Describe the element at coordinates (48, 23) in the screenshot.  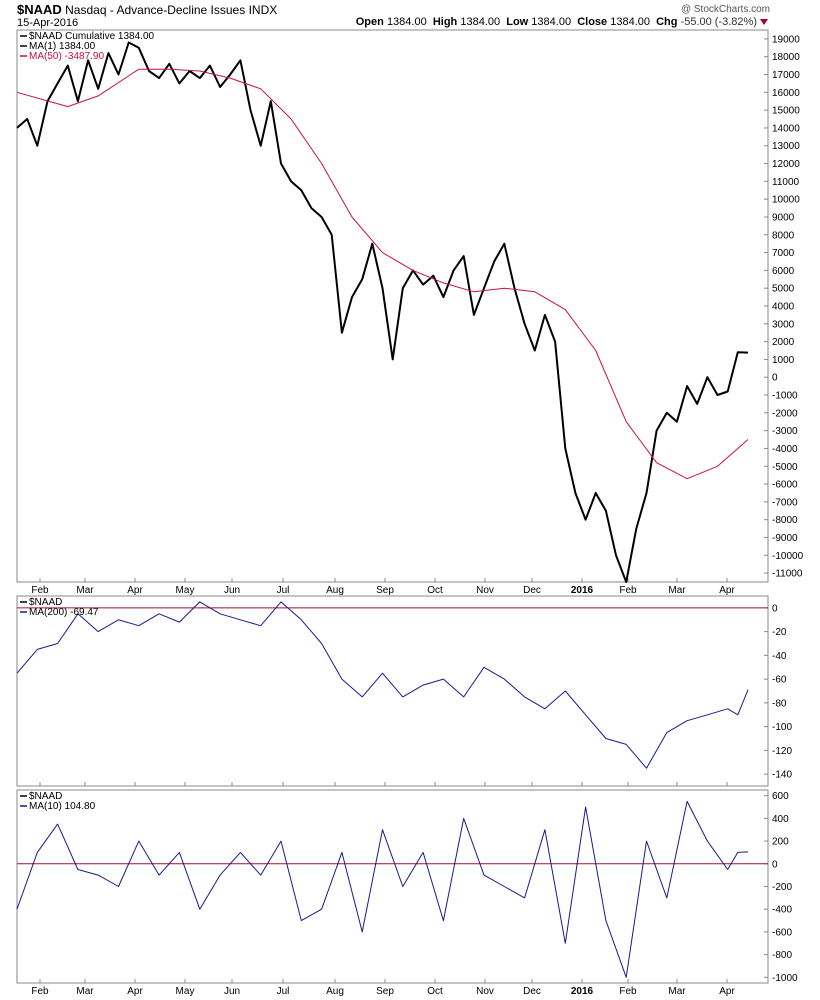
I see `chart-date: 15-Apr-2016` at that location.